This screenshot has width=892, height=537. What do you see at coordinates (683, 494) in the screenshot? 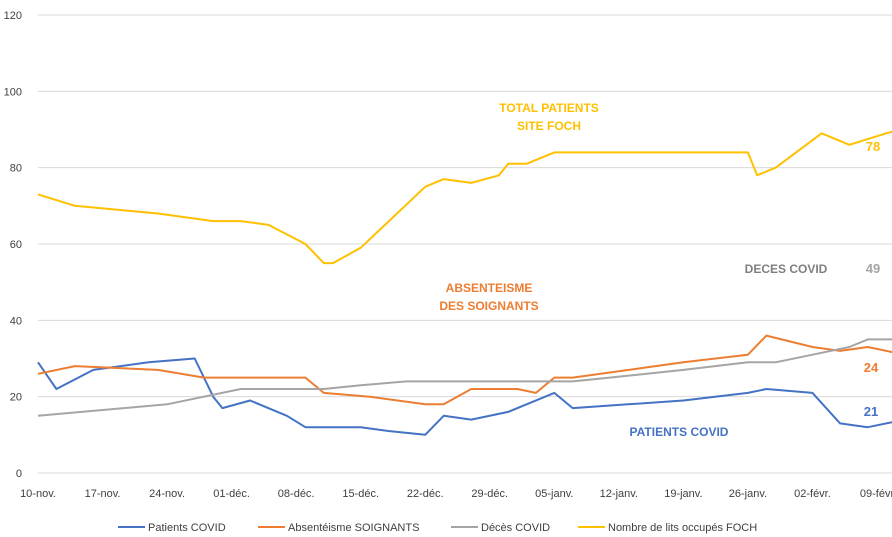
I see `x-tick-label: 19-janv.` at bounding box center [683, 494].